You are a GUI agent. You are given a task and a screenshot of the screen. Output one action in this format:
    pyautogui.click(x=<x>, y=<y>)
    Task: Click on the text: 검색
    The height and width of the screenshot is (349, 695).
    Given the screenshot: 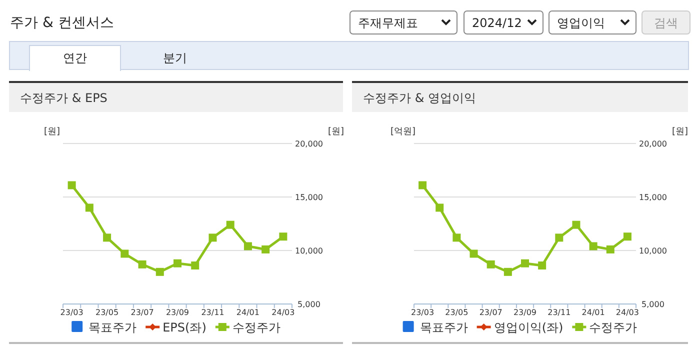 What is the action you would take?
    pyautogui.click(x=666, y=23)
    